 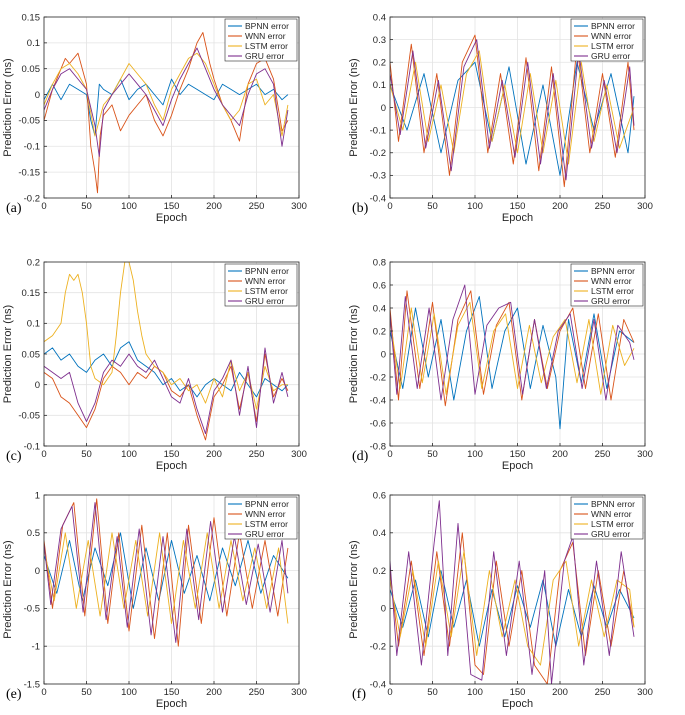 What do you see at coordinates (379, 262) in the screenshot?
I see `y-tick-label: 0.8` at bounding box center [379, 262].